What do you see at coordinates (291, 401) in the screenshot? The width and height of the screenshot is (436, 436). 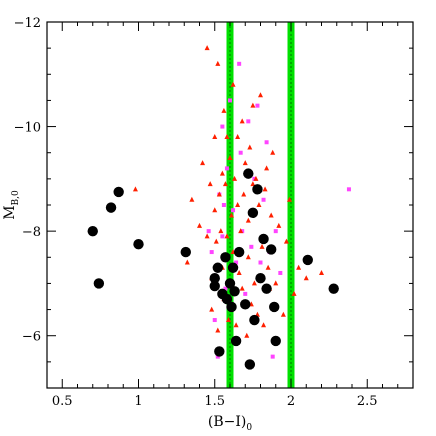 I see `x-tick-label: 2` at bounding box center [291, 401].